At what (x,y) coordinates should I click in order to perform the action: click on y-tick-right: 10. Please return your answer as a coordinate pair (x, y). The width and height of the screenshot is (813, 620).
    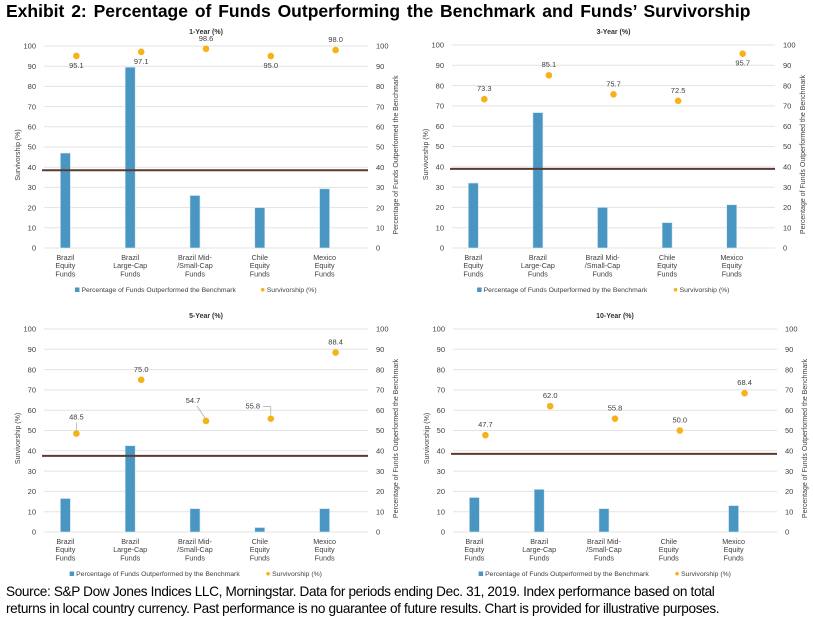
    Looking at the image, I should click on (380, 228).